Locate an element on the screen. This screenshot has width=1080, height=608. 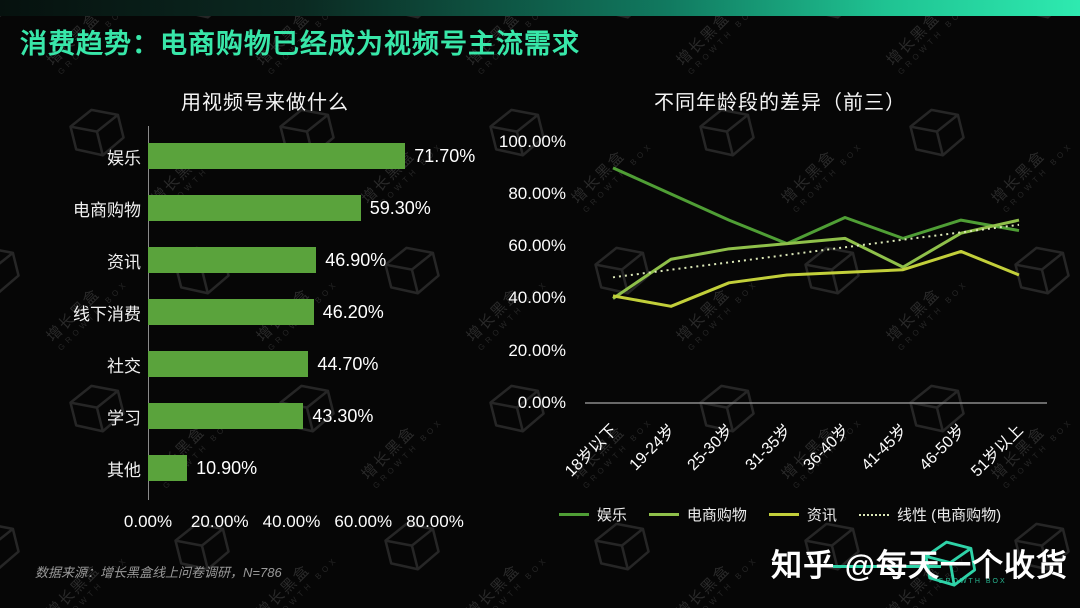
bar-row: 娱乐 71.70% is located at coordinates (265, 156).